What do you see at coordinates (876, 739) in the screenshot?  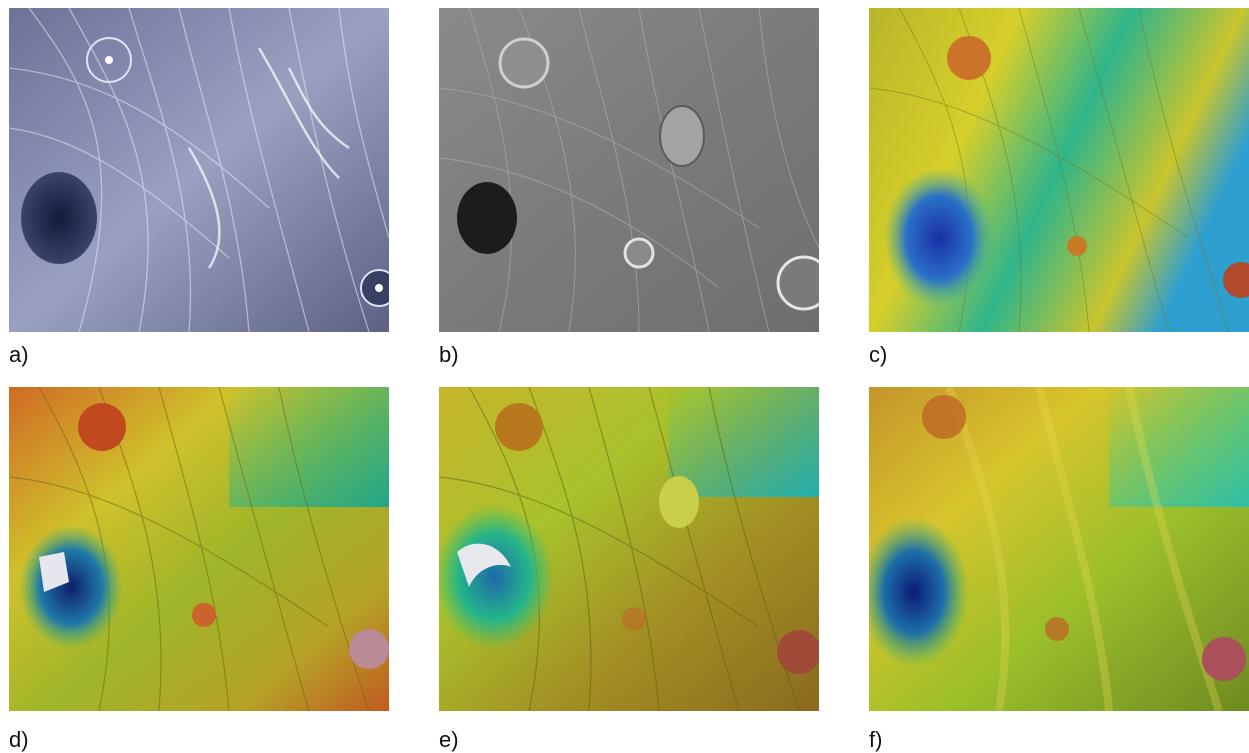 I see `panel-f-label: f)` at bounding box center [876, 739].